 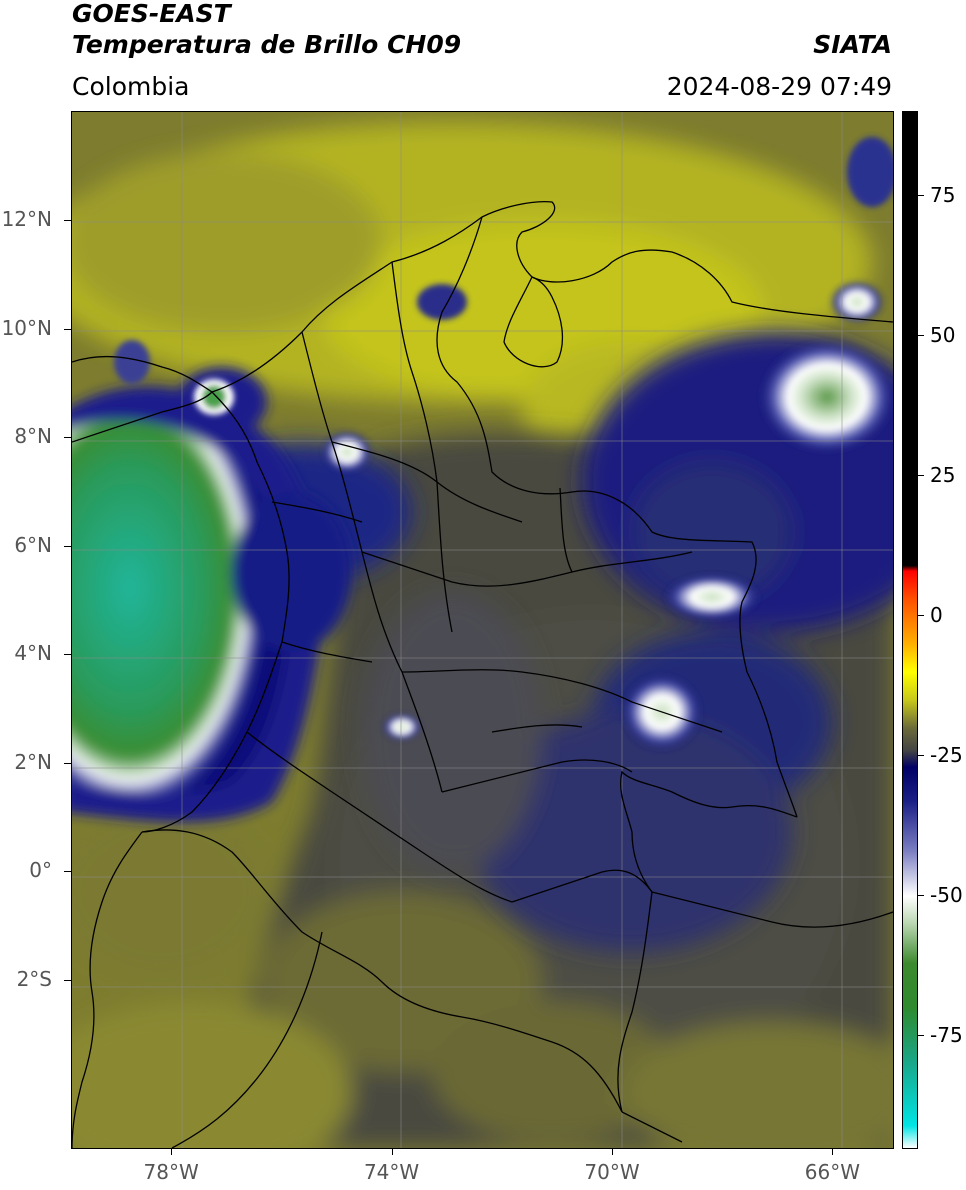 What do you see at coordinates (936, 615) in the screenshot?
I see `colorbar-tick-label: 0` at bounding box center [936, 615].